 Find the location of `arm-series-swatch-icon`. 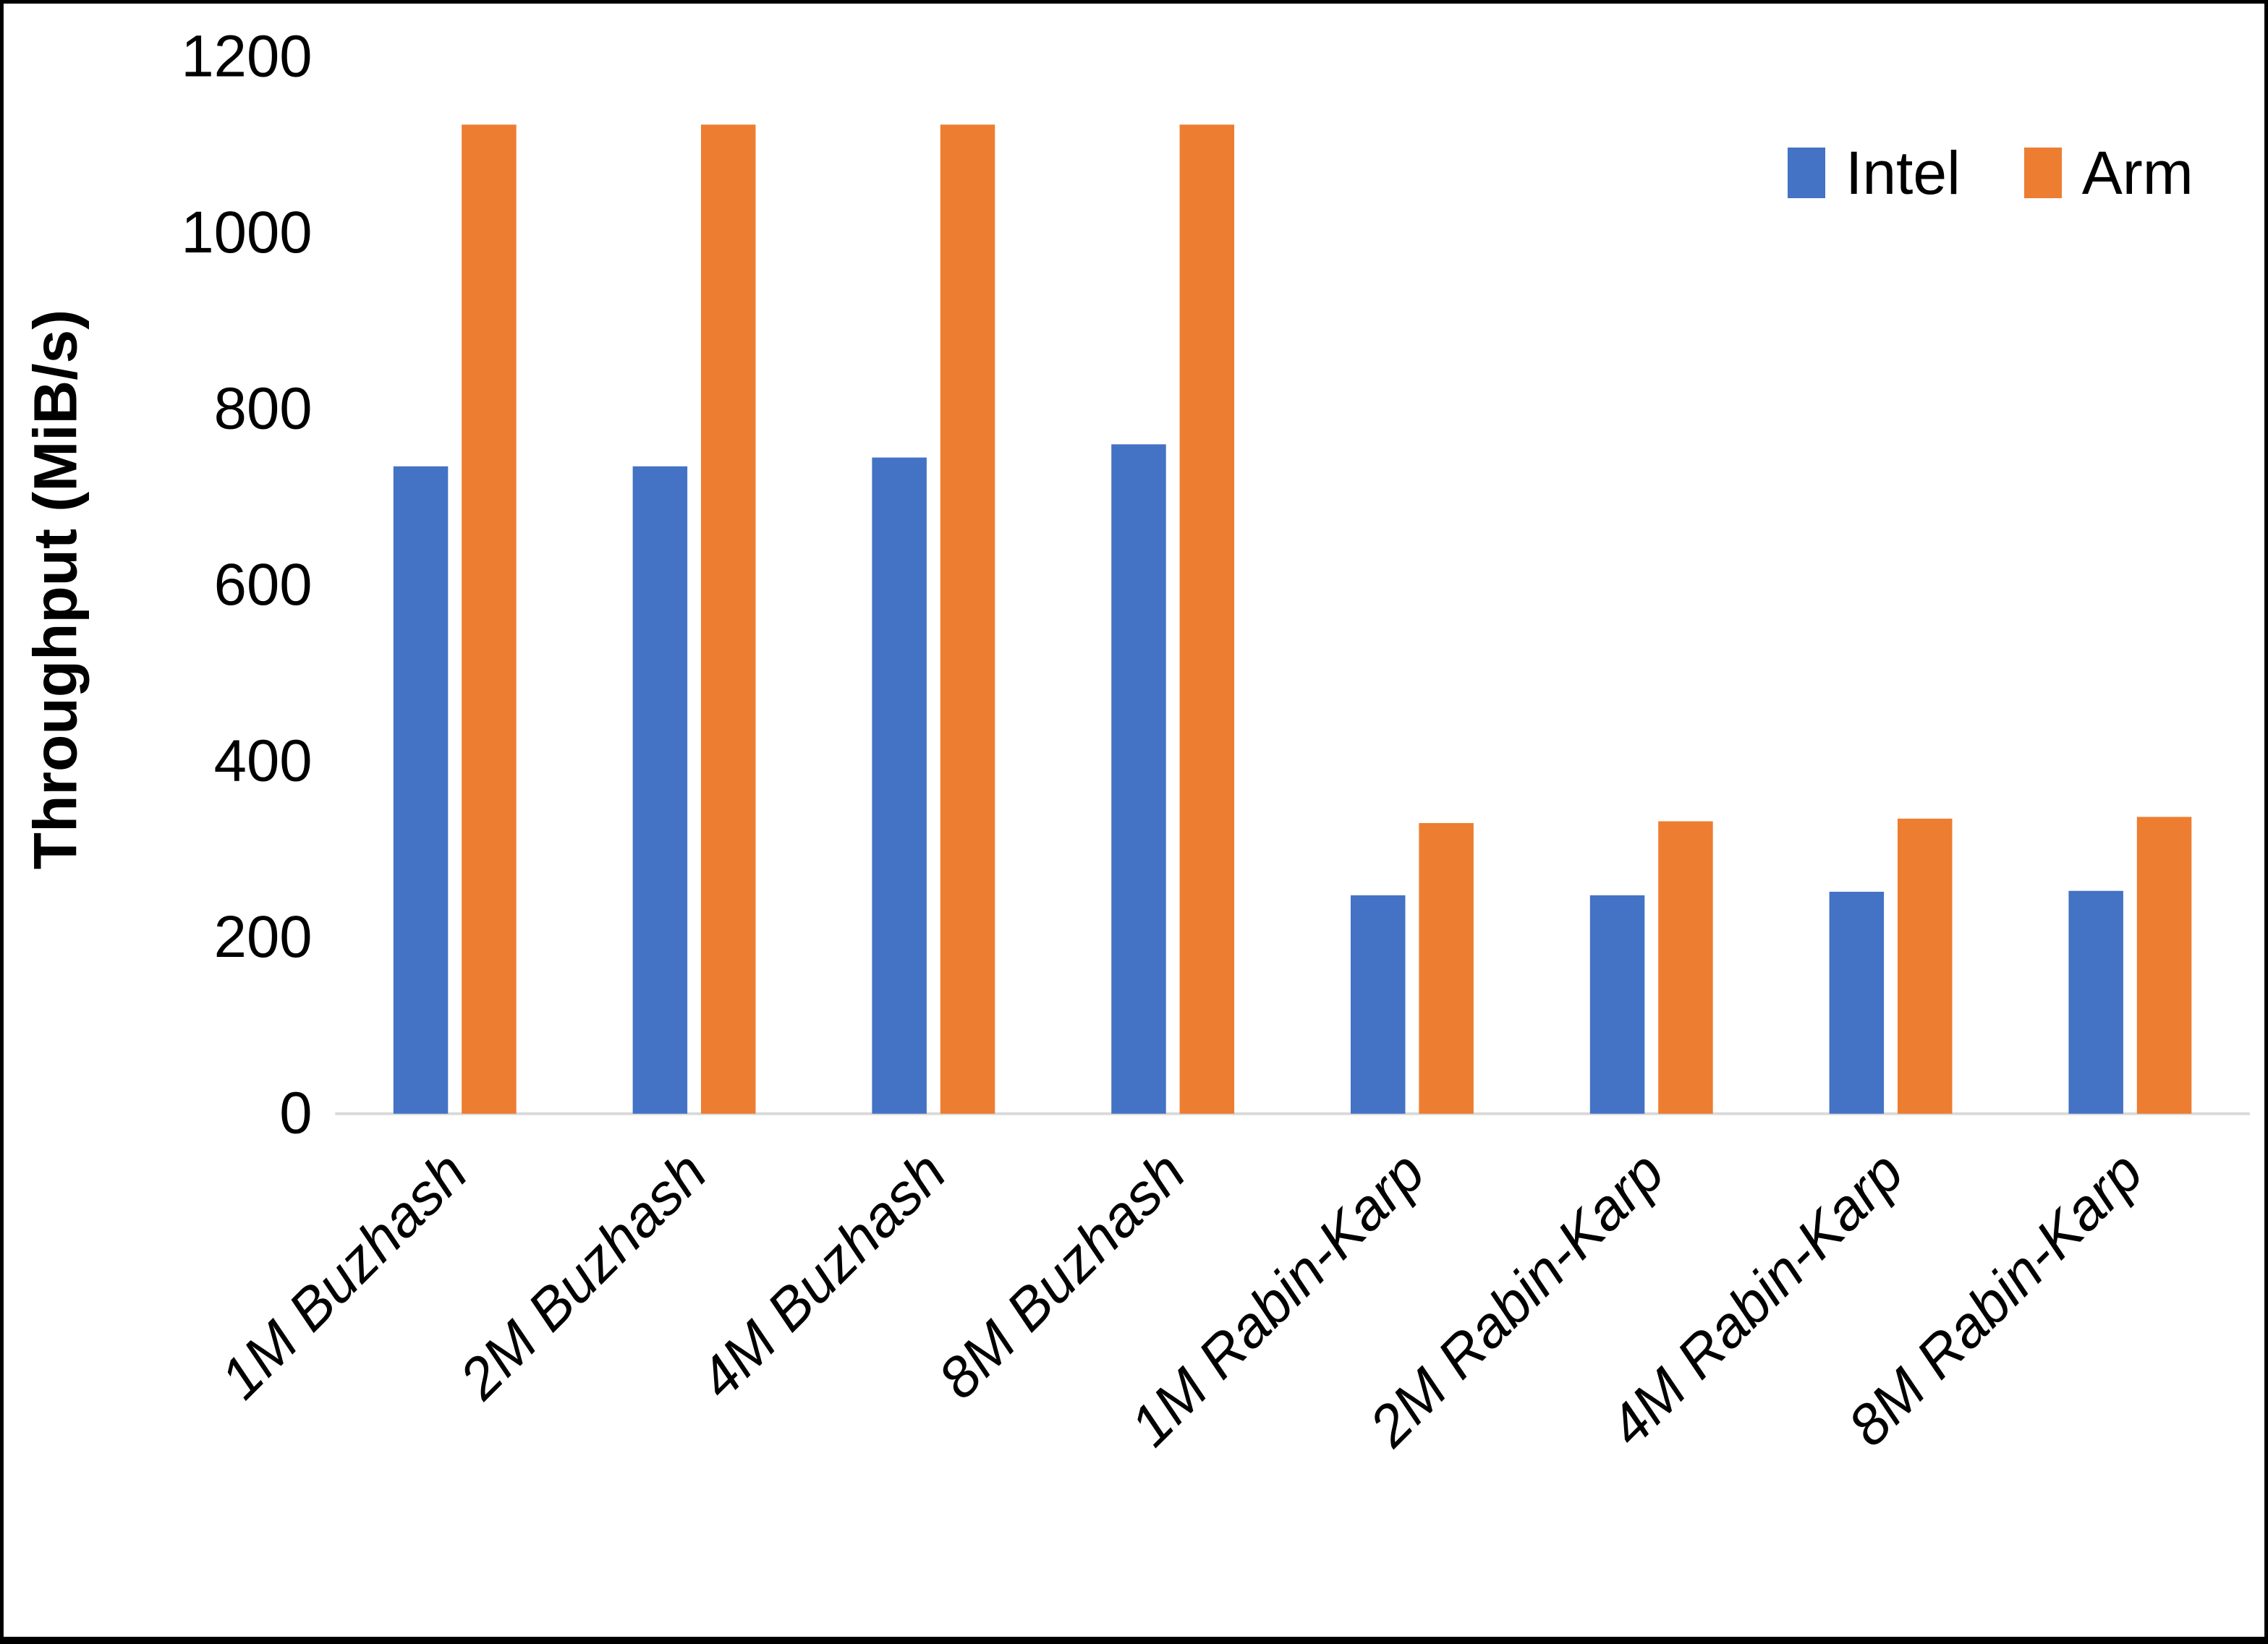

arm-series-swatch-icon is located at coordinates (2042, 173).